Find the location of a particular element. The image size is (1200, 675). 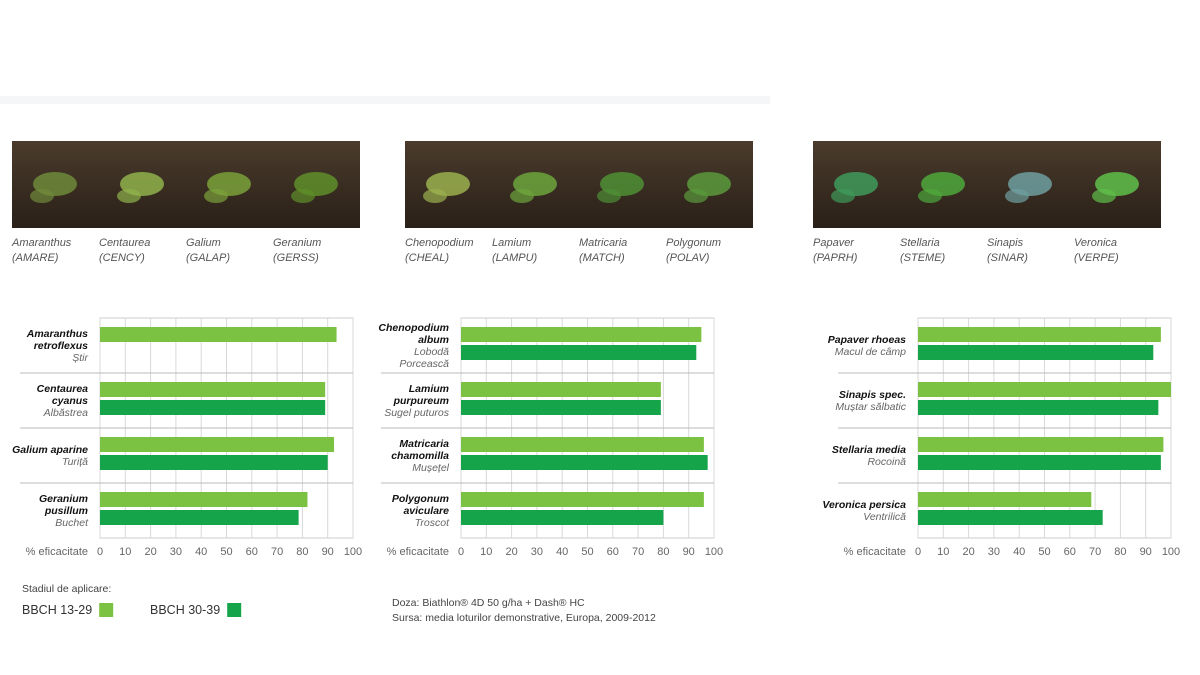

weed-name: Centaurea is located at coordinates (125, 243).